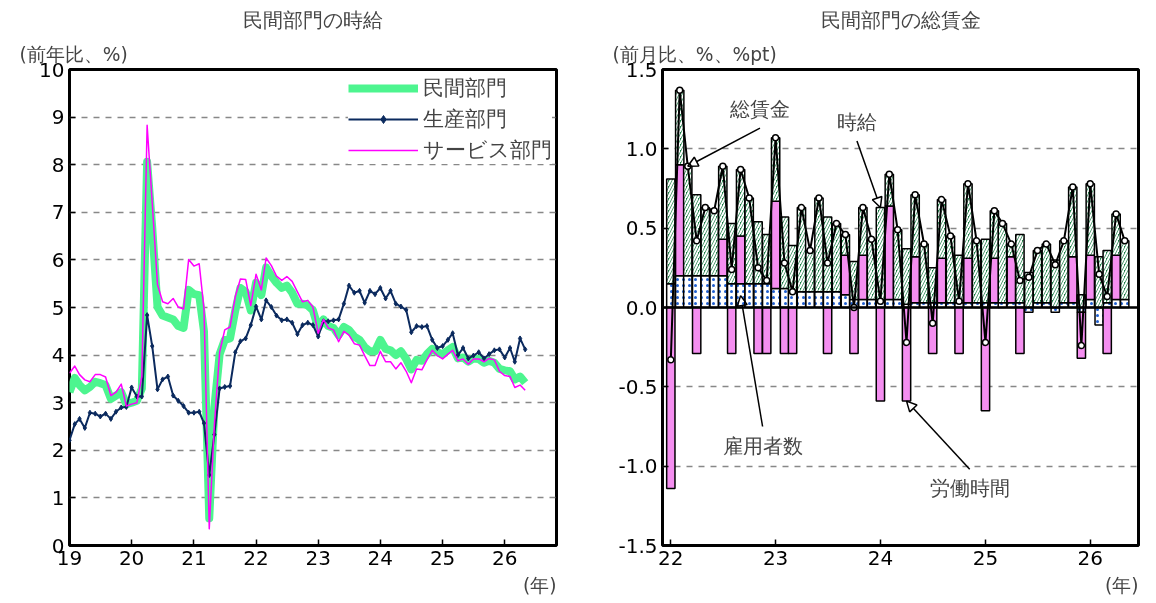 This screenshot has width=1156, height=603. What do you see at coordinates (58, 355) in the screenshot?
I see `y-tick-label: 4` at bounding box center [58, 355].